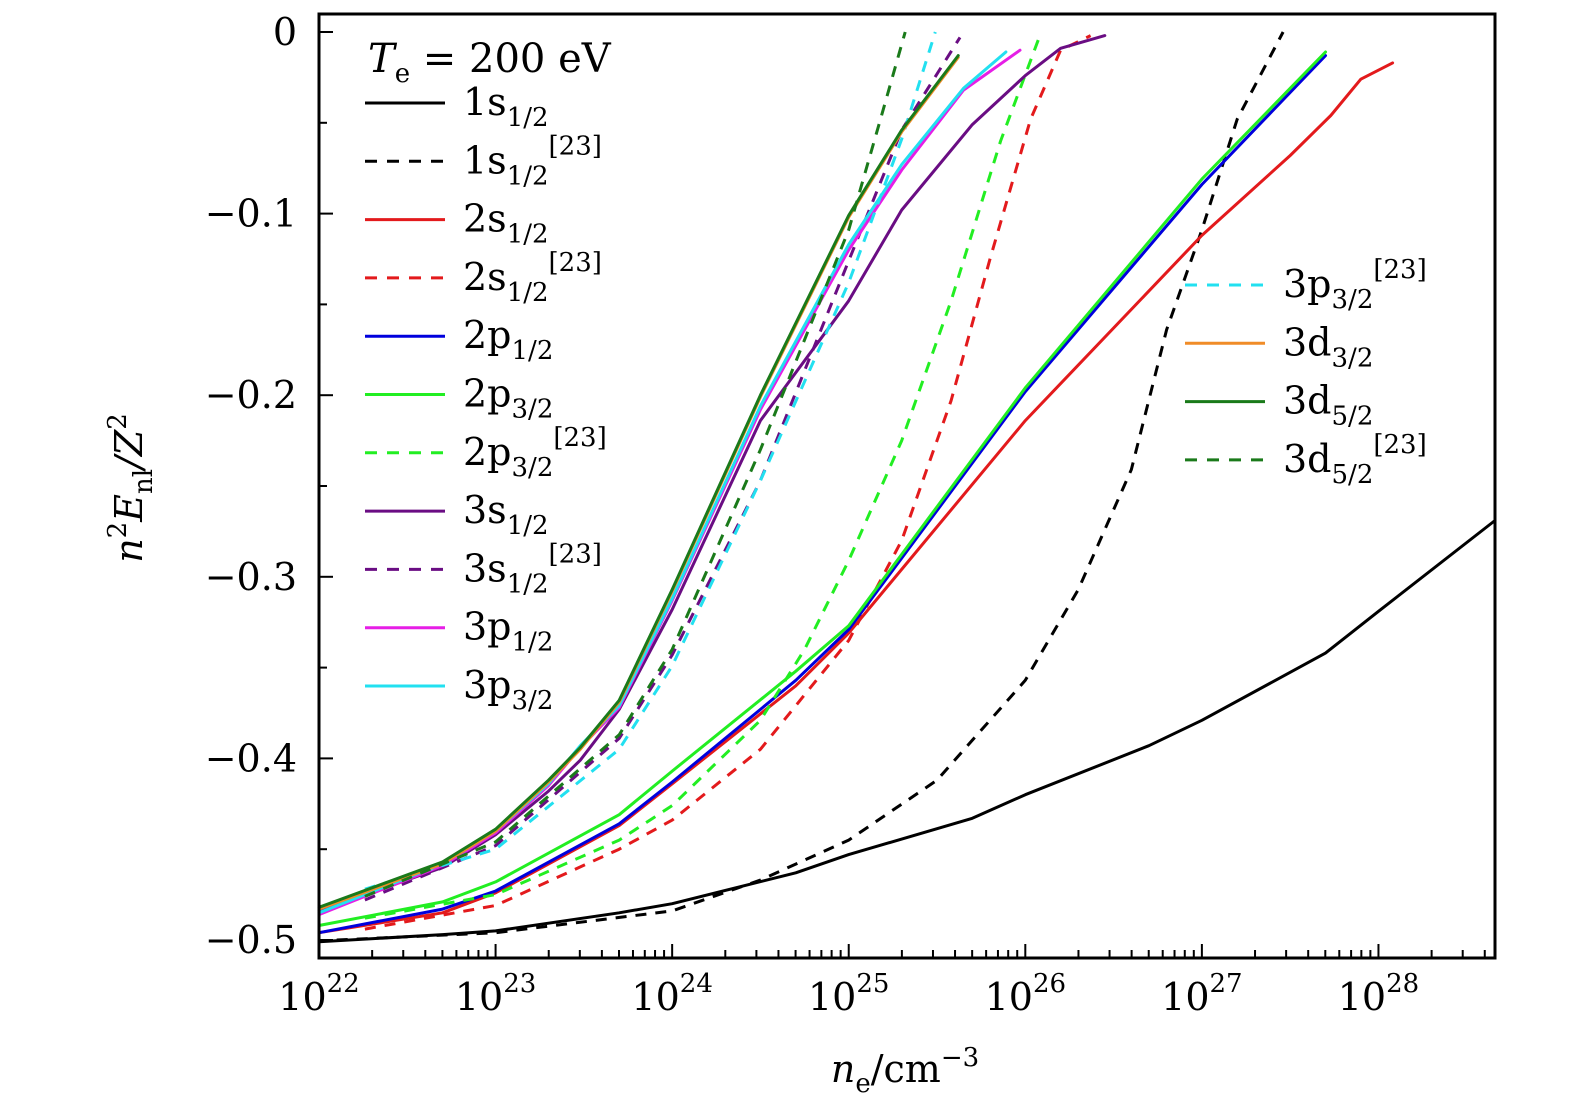 This screenshot has height=1112, width=1575. I want to click on y-tick-label: −0.3, so click(251, 577).